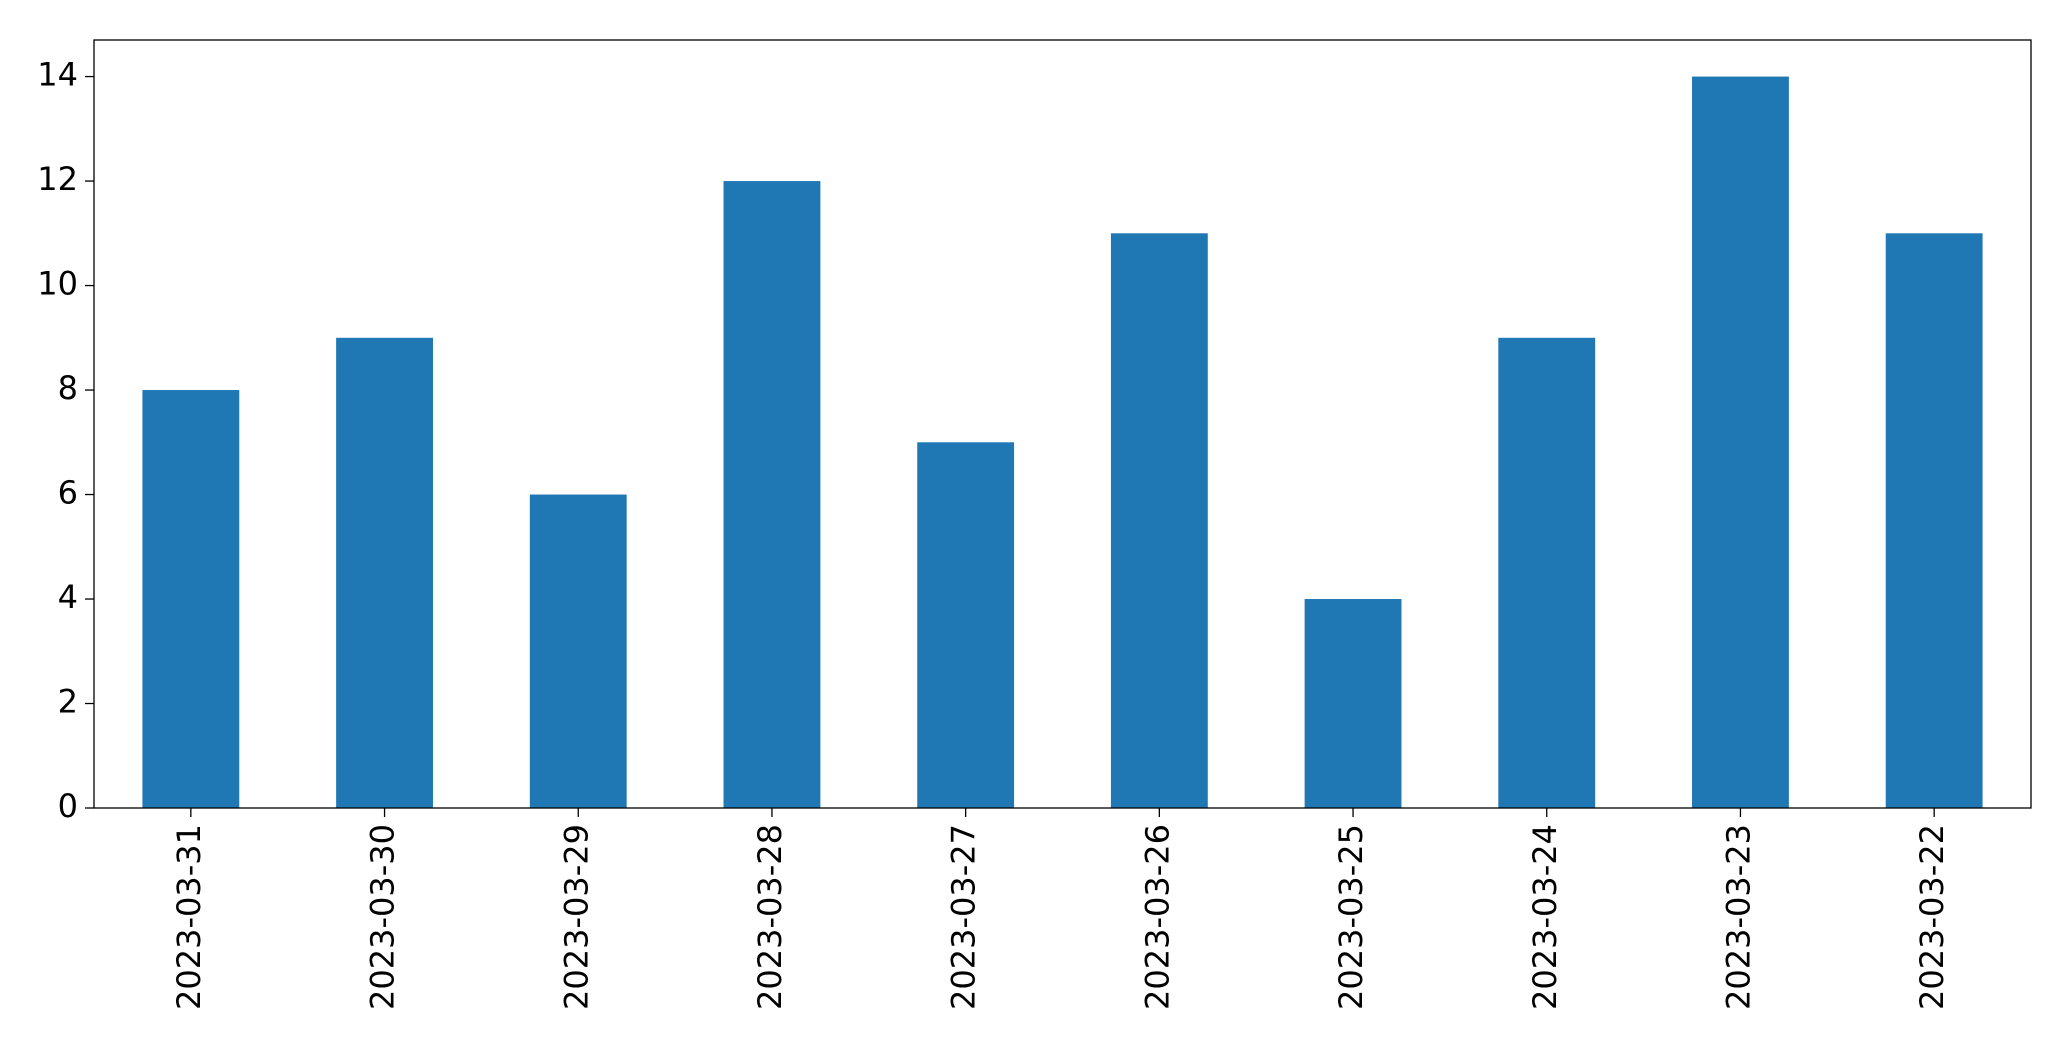 The image size is (2071, 1061). I want to click on x-tick-label: 2023-03-24, so click(1545, 917).